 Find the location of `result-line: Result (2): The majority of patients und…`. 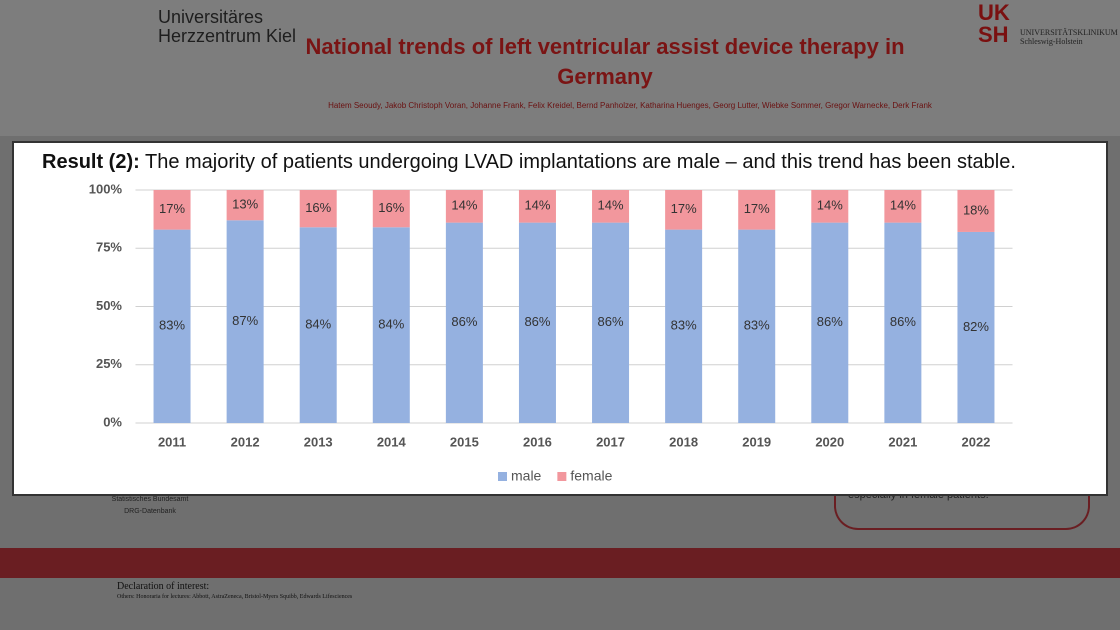

result-line: Result (2): The majority of patients und… is located at coordinates (529, 162).